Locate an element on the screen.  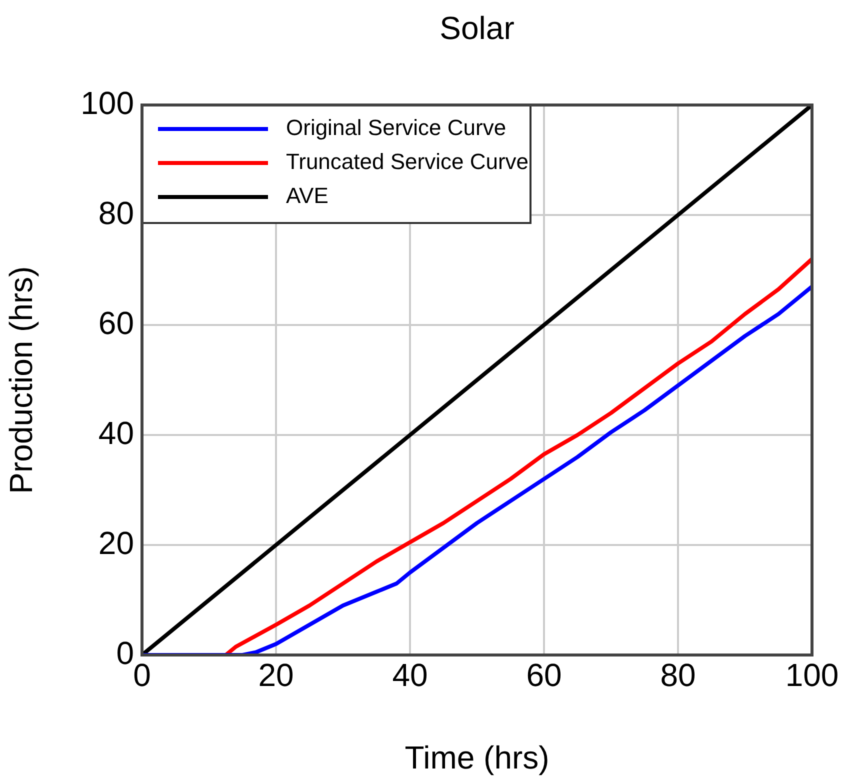
x-tick-label: 100 is located at coordinates (812, 675).